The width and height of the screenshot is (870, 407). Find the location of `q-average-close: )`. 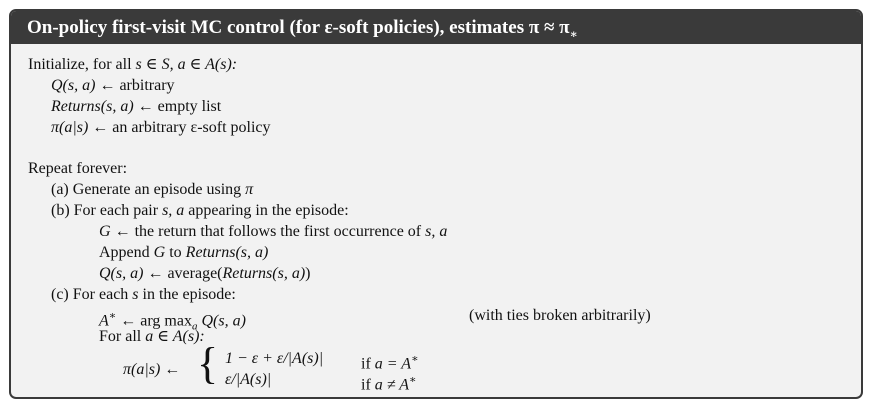

q-average-close: ) is located at coordinates (308, 273).